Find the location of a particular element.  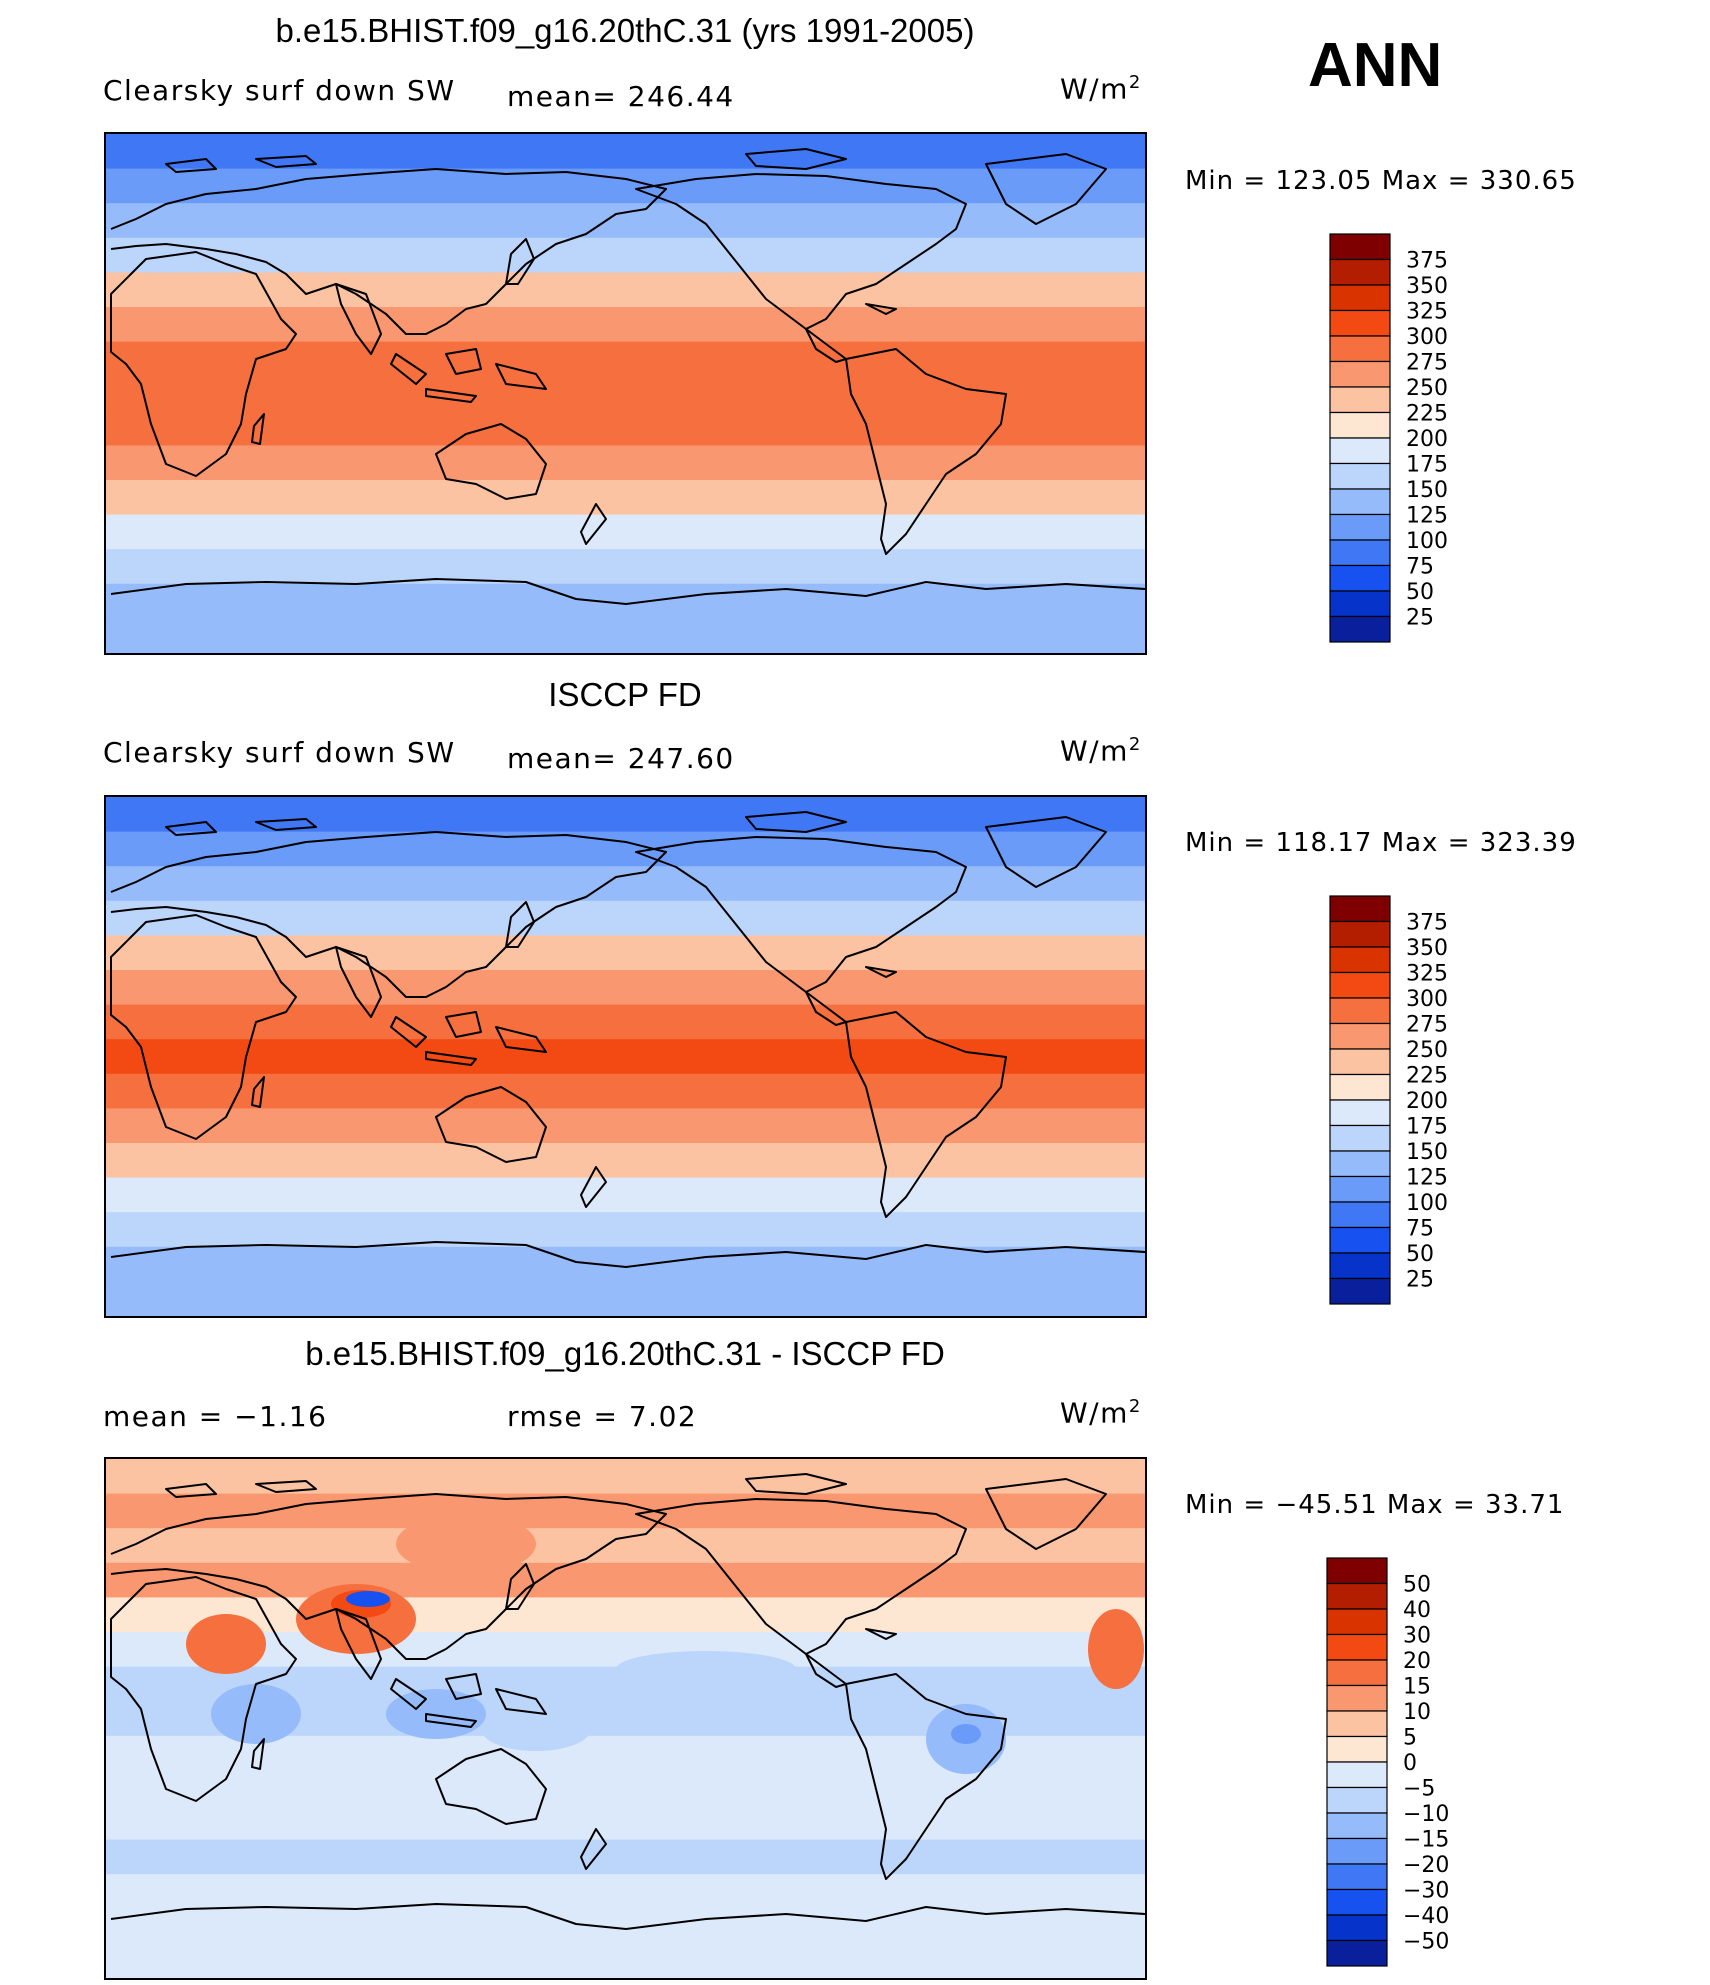

colorbar-tick-label: 150 is located at coordinates (1427, 1152).